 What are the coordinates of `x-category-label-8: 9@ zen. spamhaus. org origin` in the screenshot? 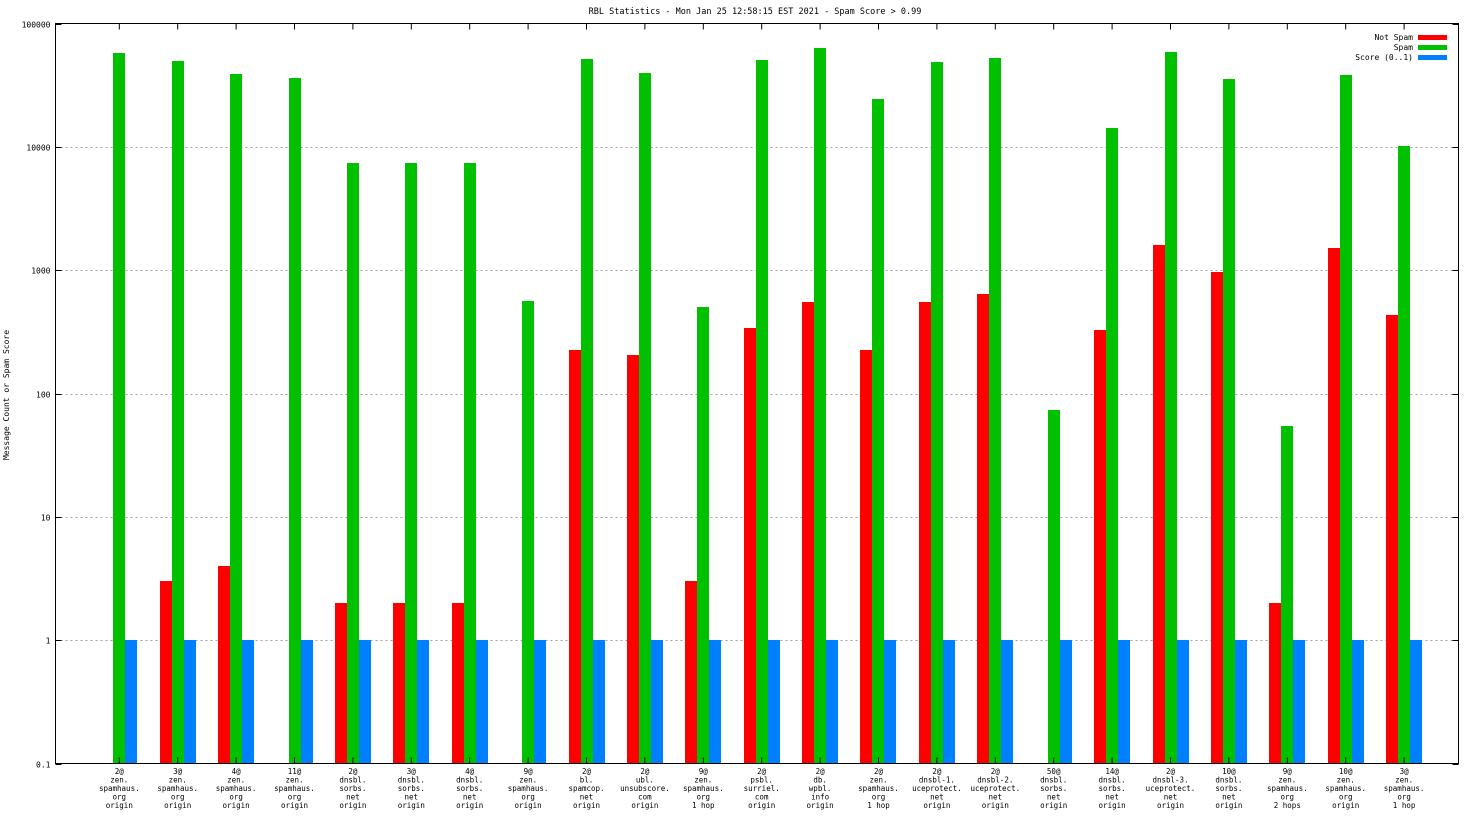 It's located at (528, 788).